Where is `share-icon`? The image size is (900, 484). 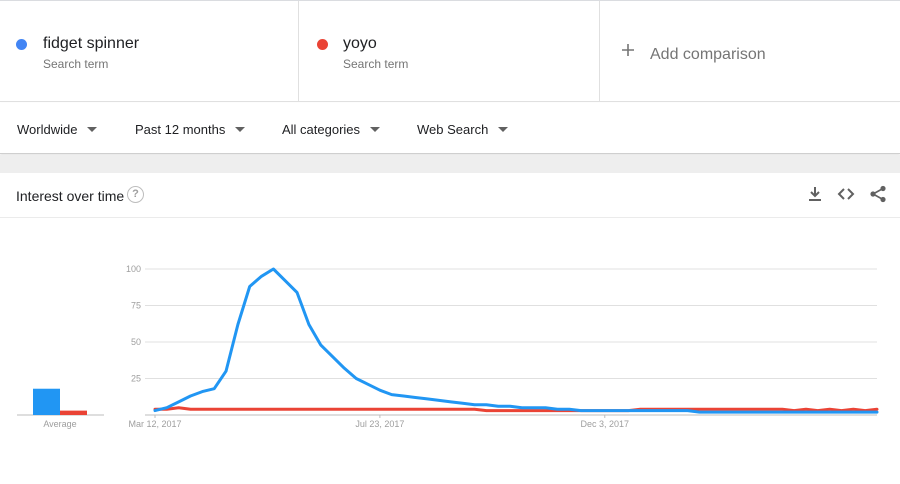
share-icon is located at coordinates (878, 194).